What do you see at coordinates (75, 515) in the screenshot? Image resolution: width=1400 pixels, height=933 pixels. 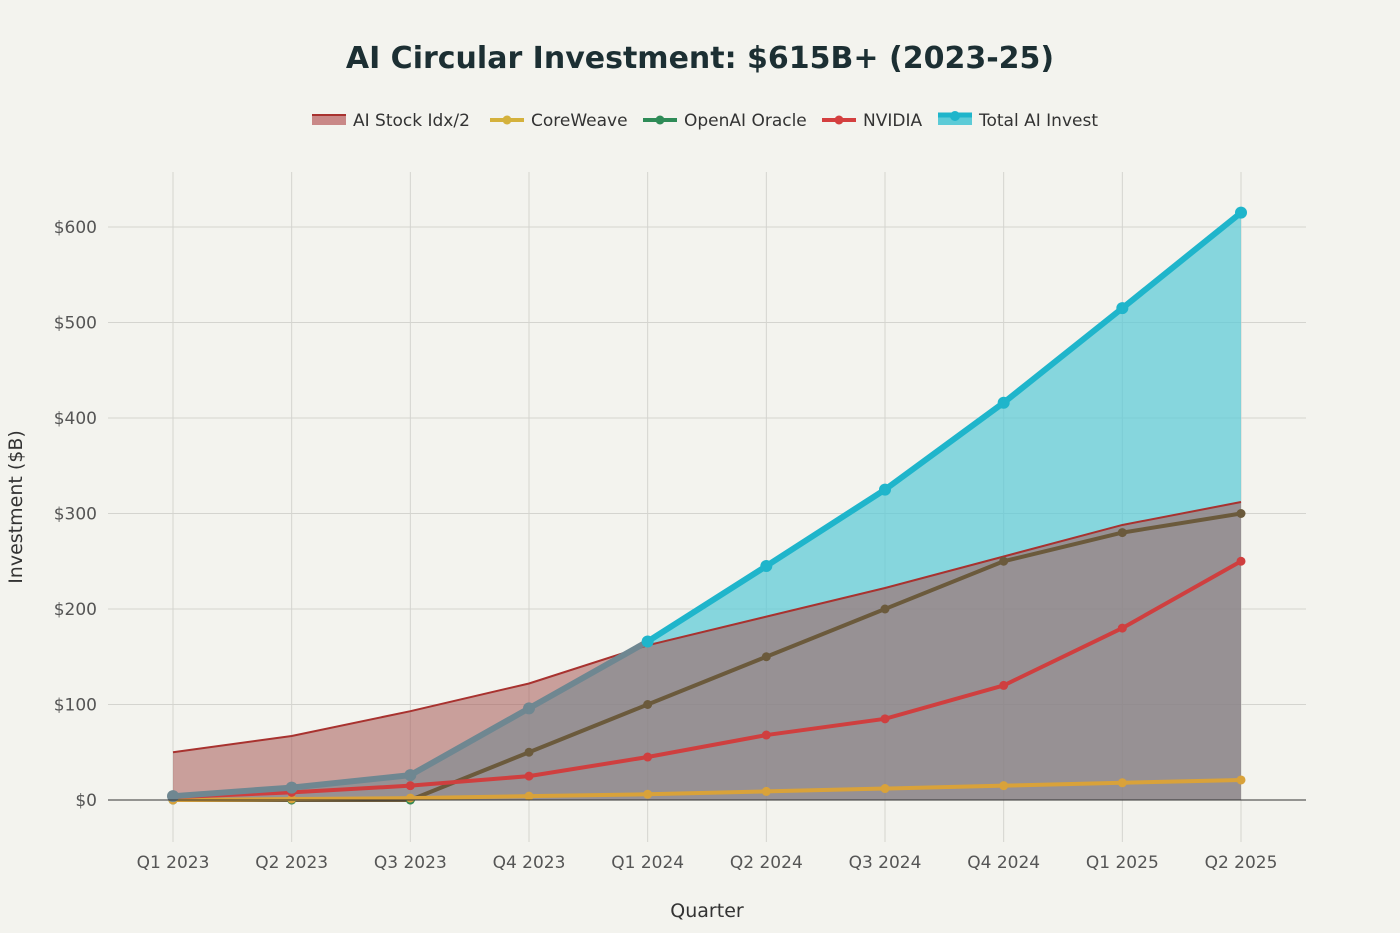 I see `y-tick-label: $300` at bounding box center [75, 515].